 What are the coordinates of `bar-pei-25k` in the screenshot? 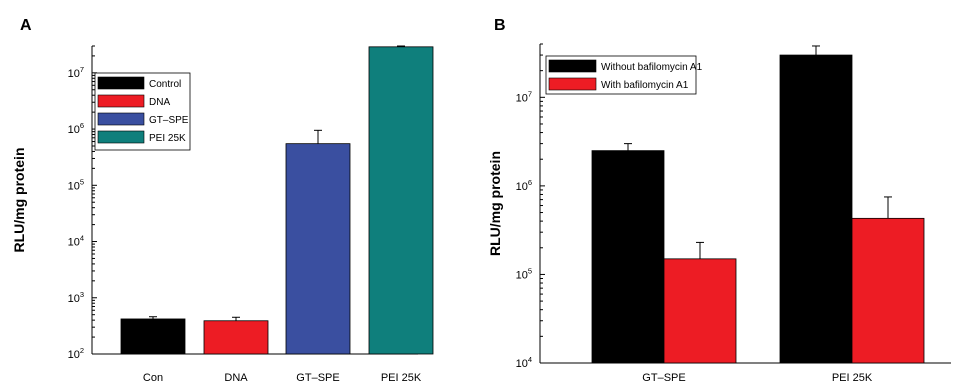 It's located at (401, 200).